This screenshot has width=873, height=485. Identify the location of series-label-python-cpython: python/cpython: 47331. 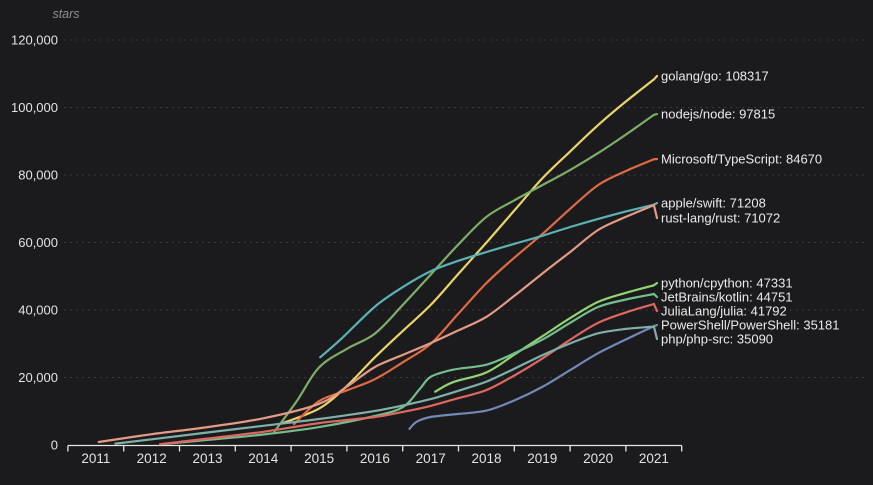
(727, 283).